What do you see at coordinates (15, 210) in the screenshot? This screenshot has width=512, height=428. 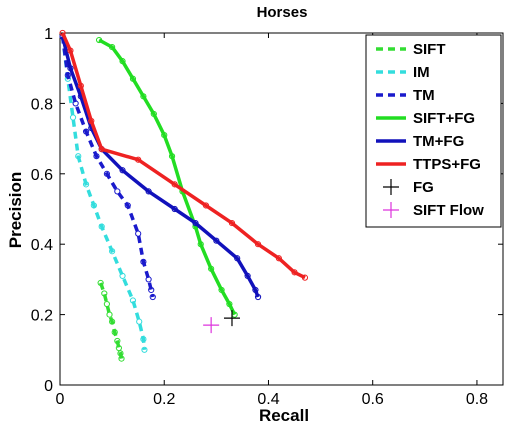 I see `y-axis-label: Precision` at bounding box center [15, 210].